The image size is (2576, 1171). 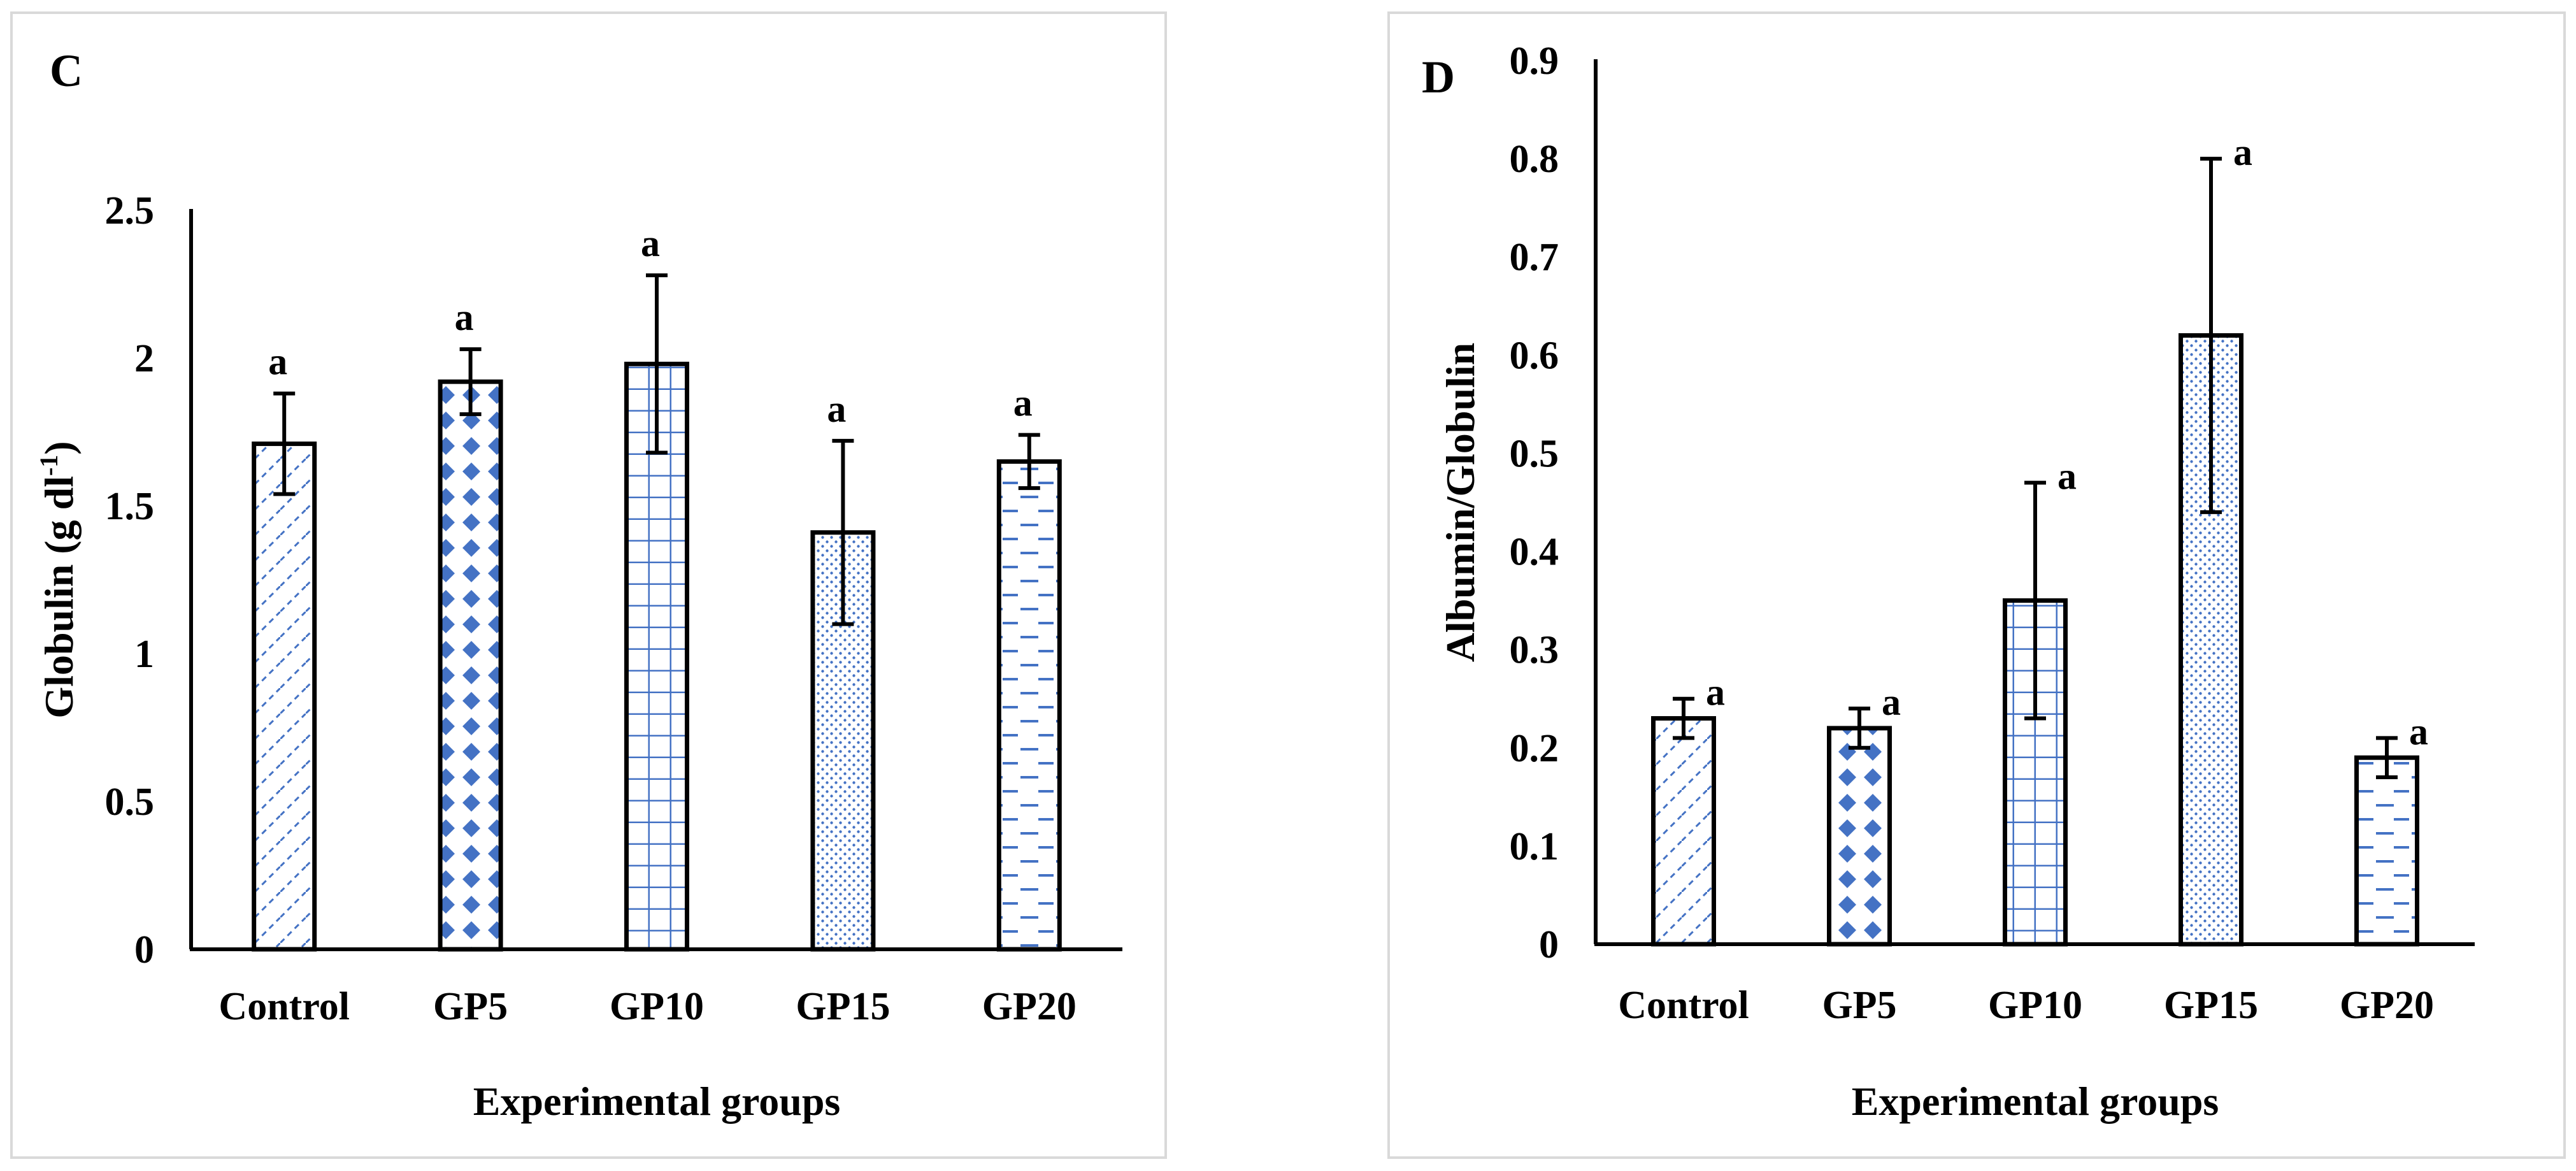 What do you see at coordinates (2386, 851) in the screenshot?
I see `panel-d-bar-gp20` at bounding box center [2386, 851].